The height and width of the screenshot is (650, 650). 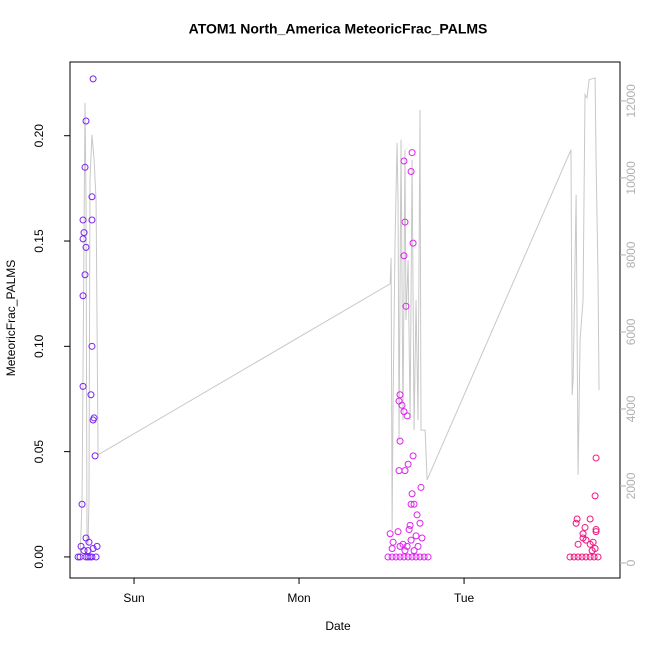 I want to click on y-tick-label: 0.20, so click(x=39, y=136).